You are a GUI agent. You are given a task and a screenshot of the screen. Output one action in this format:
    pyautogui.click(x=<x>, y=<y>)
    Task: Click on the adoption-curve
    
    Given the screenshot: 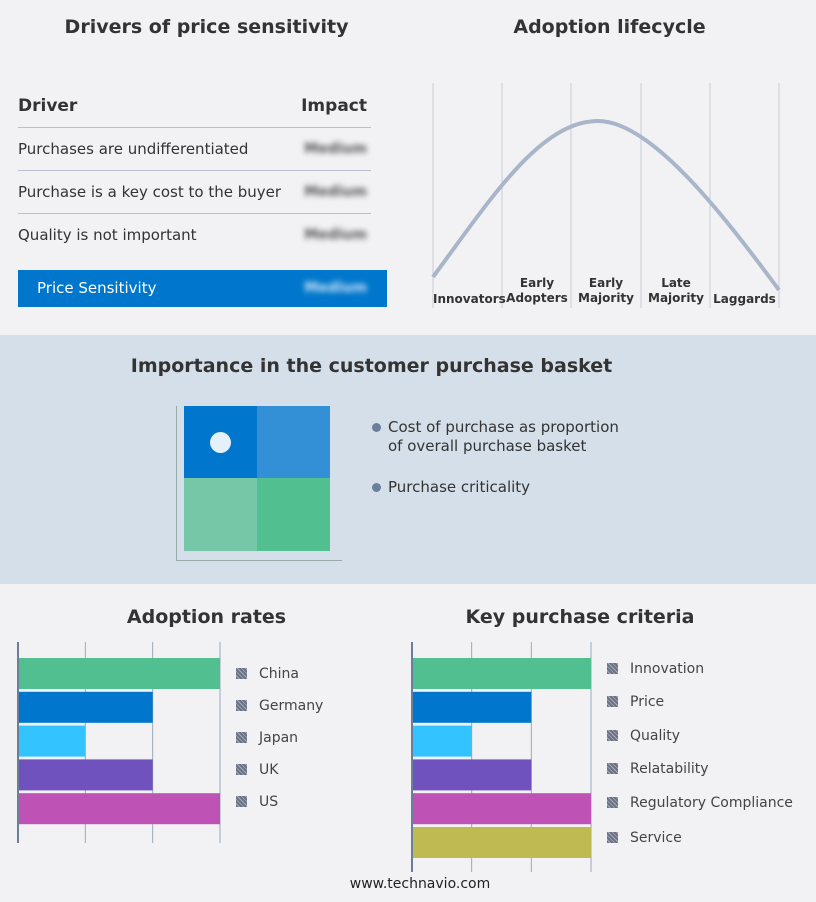 What is the action you would take?
    pyautogui.click(x=606, y=205)
    